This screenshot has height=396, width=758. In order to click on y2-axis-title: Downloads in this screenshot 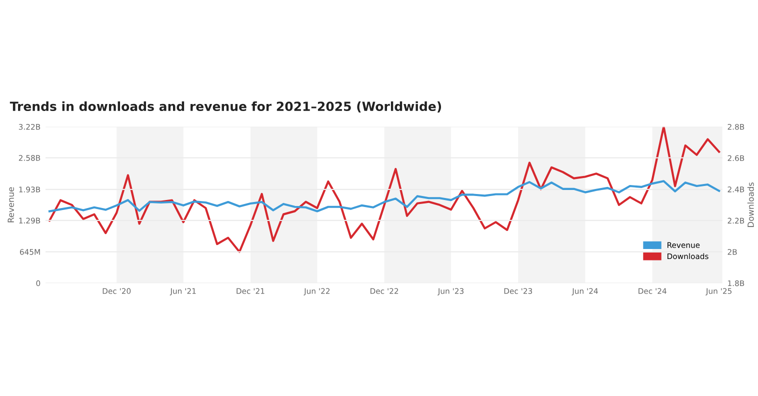, I will do `click(750, 204)`.